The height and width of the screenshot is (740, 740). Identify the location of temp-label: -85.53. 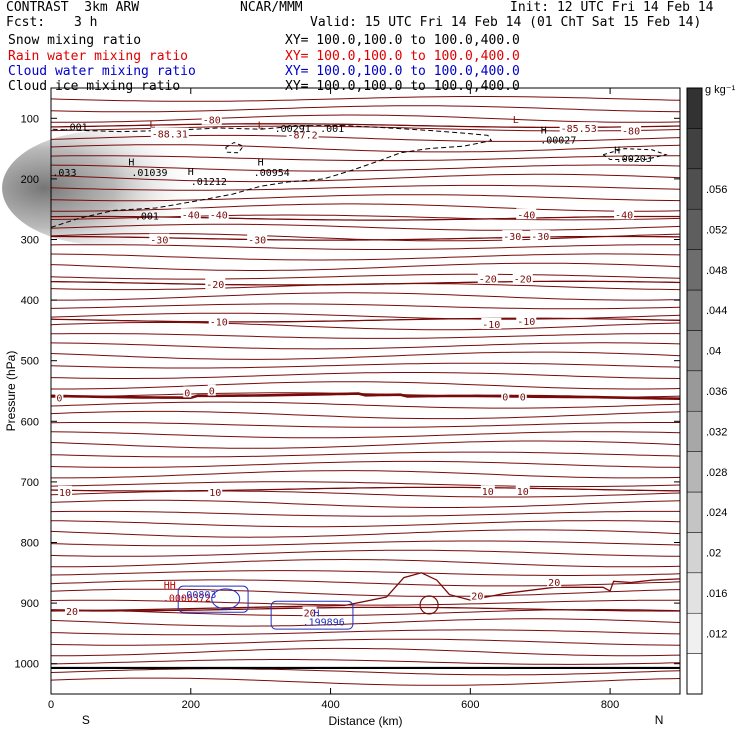
(579, 129).